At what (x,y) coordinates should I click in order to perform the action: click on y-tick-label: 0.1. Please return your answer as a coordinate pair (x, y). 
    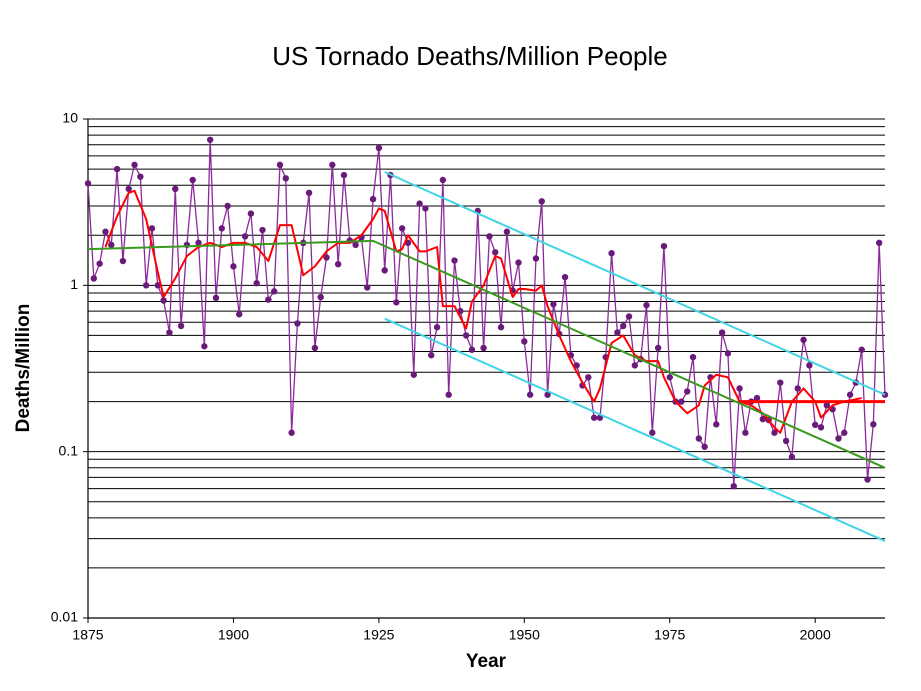
    Looking at the image, I should click on (69, 450).